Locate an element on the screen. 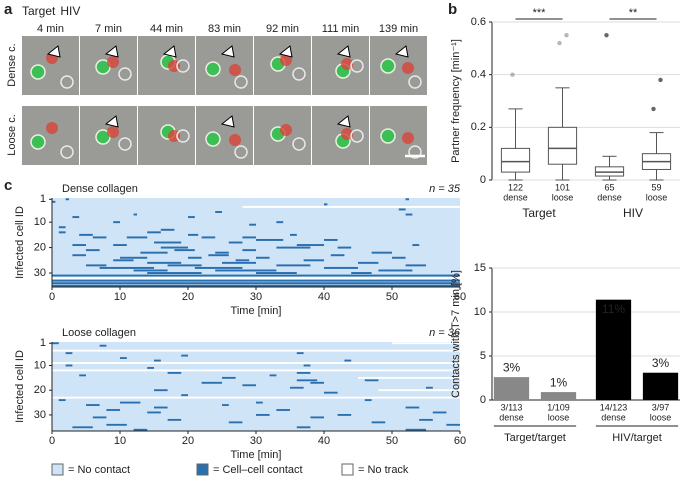 The height and width of the screenshot is (485, 685). count-label: 122 is located at coordinates (515, 187).